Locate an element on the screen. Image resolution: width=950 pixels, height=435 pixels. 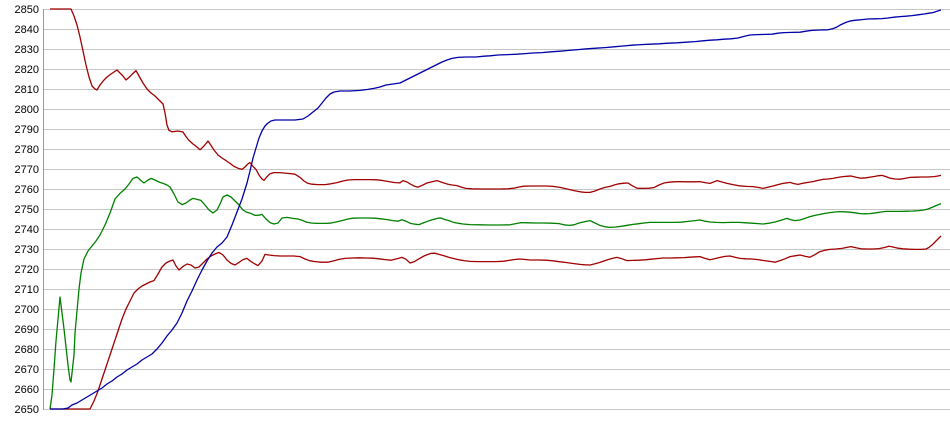
y-axis-tick-label: 2730 is located at coordinates (27, 250).